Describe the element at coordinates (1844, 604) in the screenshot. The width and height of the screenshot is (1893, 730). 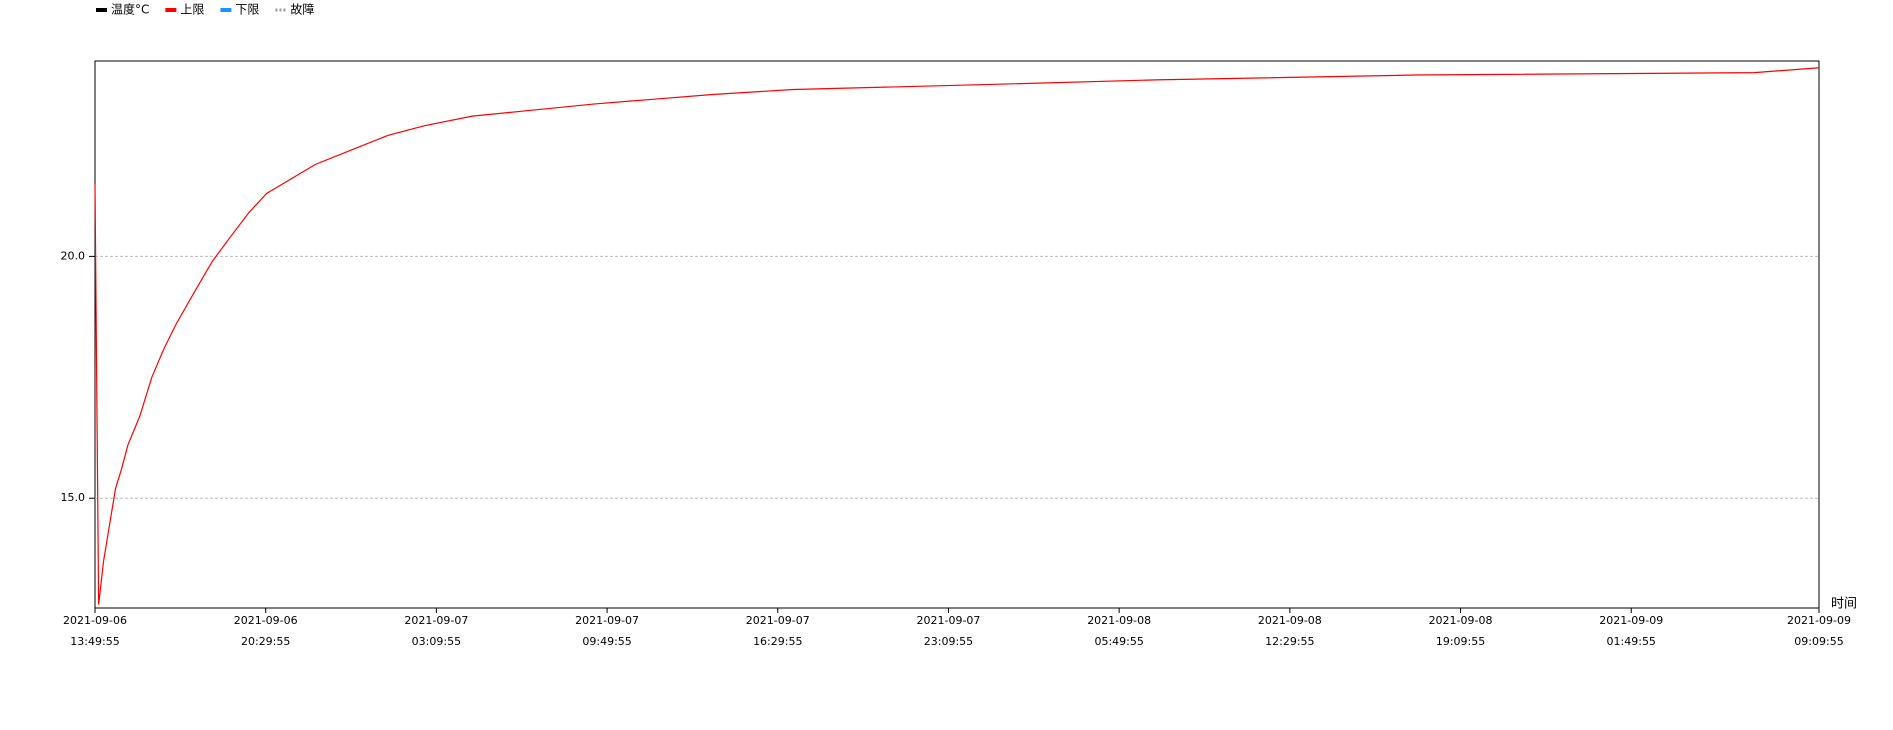
I see `x-axis-label: 时间` at that location.